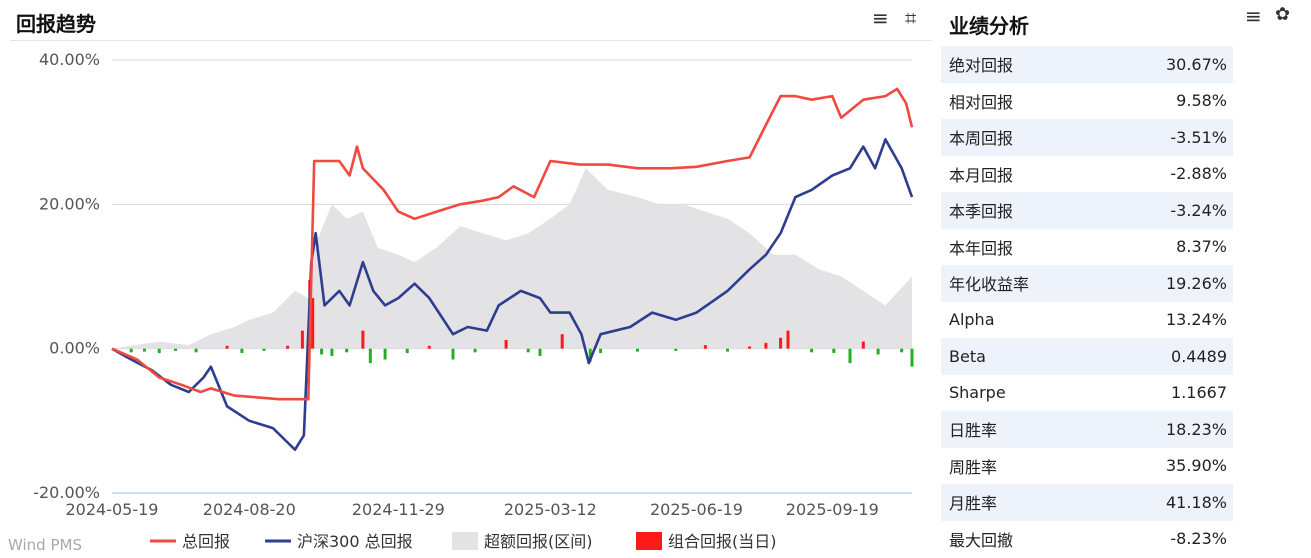 Image resolution: width=1311 pixels, height=558 pixels. What do you see at coordinates (1201, 247) in the screenshot?
I see `metric-value: 8.37%` at bounding box center [1201, 247].